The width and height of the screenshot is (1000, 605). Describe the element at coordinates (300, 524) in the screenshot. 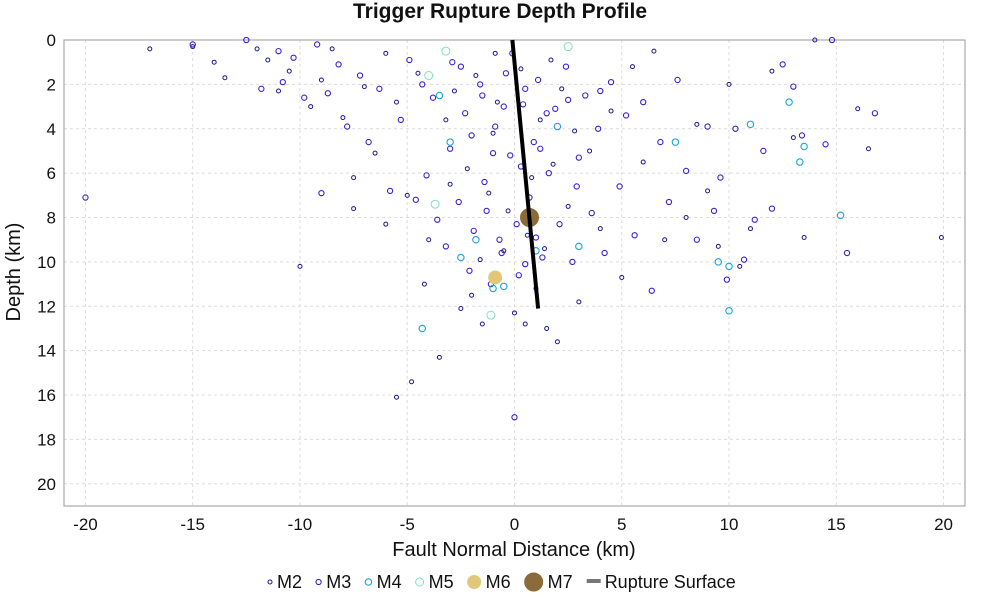

I see `x-tick-label: -10` at that location.